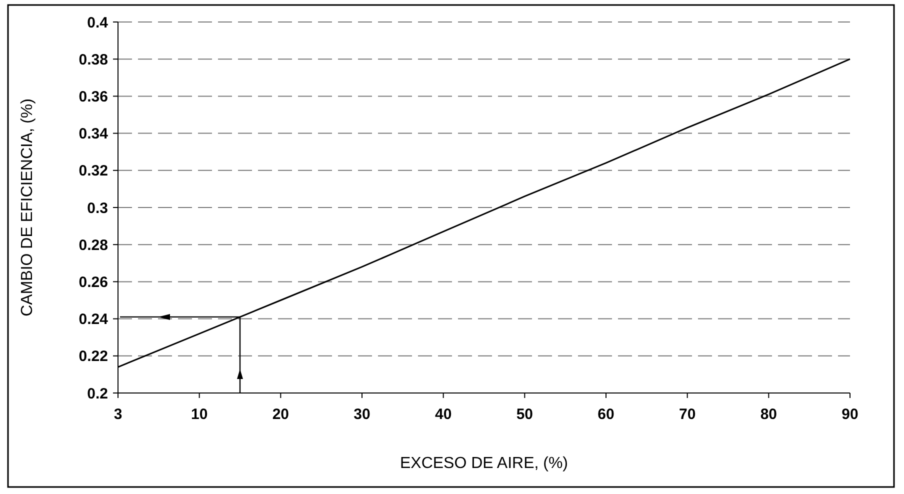 This screenshot has height=494, width=904. I want to click on y-tick-label: 0.34, so click(93, 134).